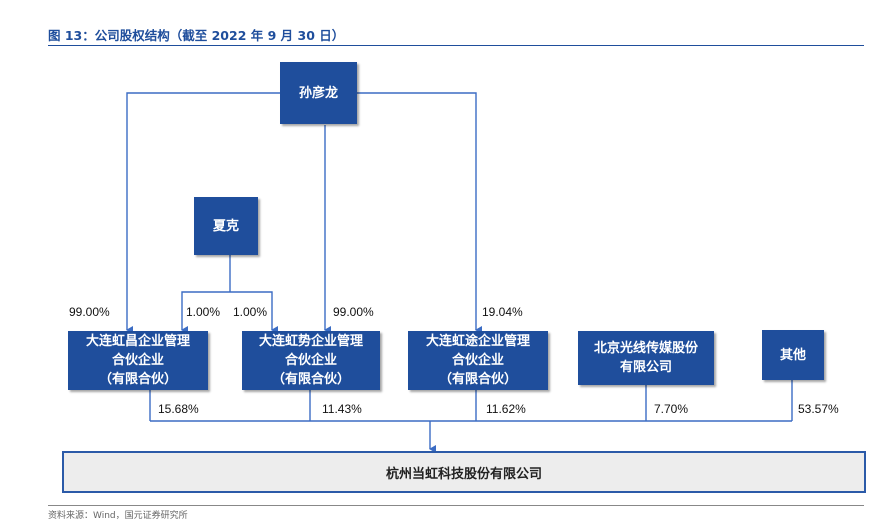 The height and width of the screenshot is (521, 872). I want to click on label-hongchang-company: 15.68%, so click(178, 409).